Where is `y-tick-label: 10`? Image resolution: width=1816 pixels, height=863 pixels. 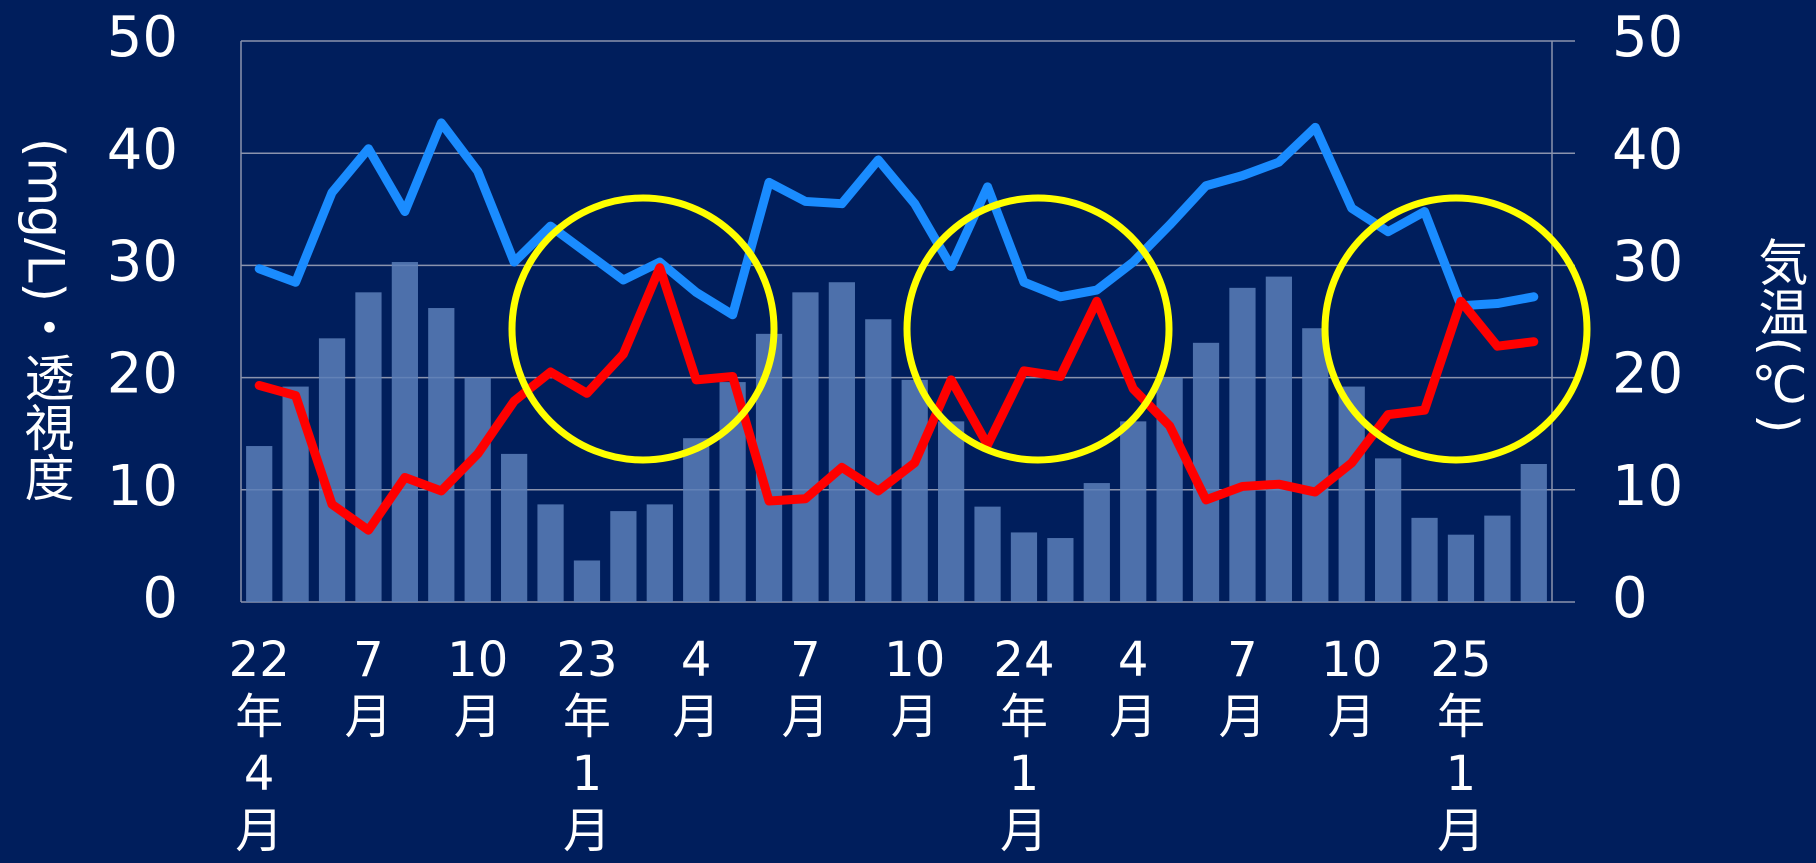 y-tick-label: 10 is located at coordinates (142, 486).